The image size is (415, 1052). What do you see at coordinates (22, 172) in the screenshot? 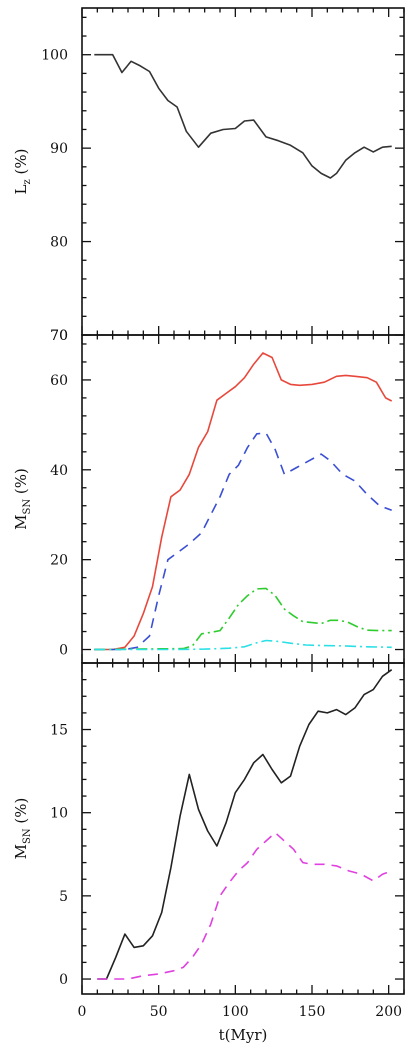
I see `y-axis-label: Lz (%)` at bounding box center [22, 172].